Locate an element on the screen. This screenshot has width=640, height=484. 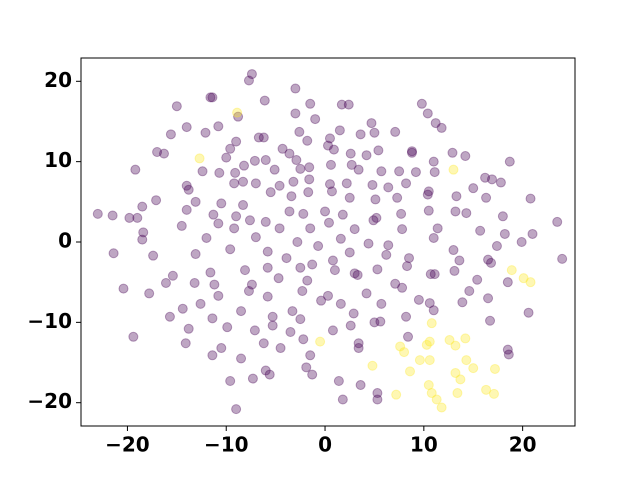
x-tick-label: −10 is located at coordinates (226, 445).